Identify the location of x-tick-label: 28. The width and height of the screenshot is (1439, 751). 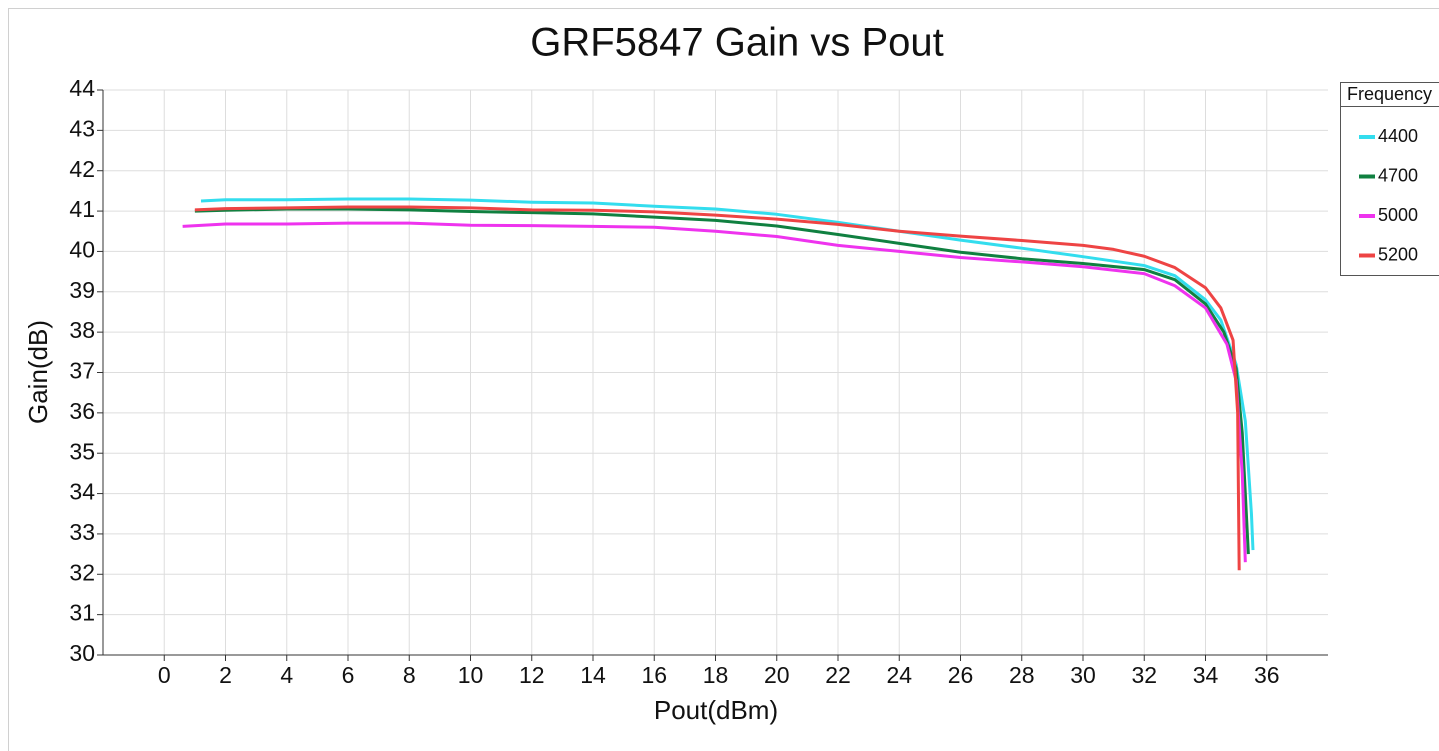
(1022, 675).